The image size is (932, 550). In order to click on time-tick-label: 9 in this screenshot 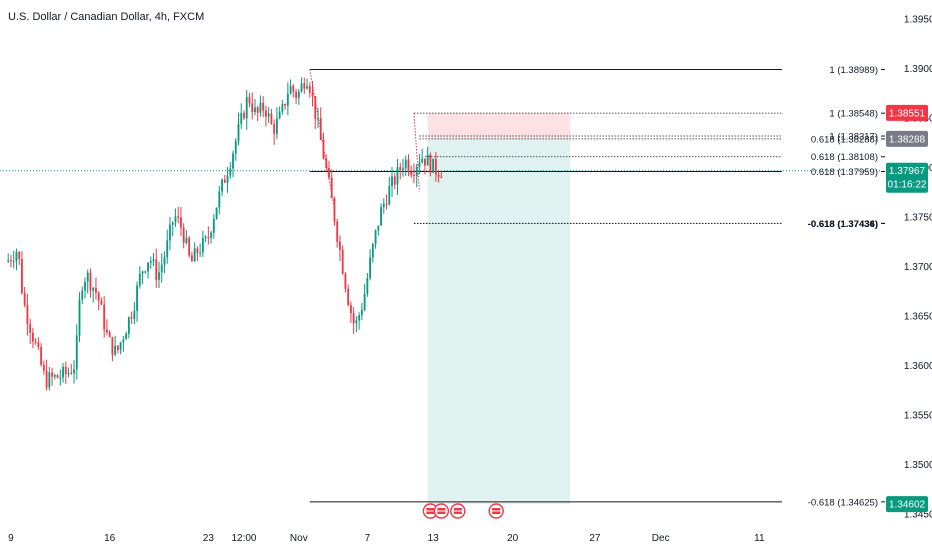, I will do `click(11, 538)`.